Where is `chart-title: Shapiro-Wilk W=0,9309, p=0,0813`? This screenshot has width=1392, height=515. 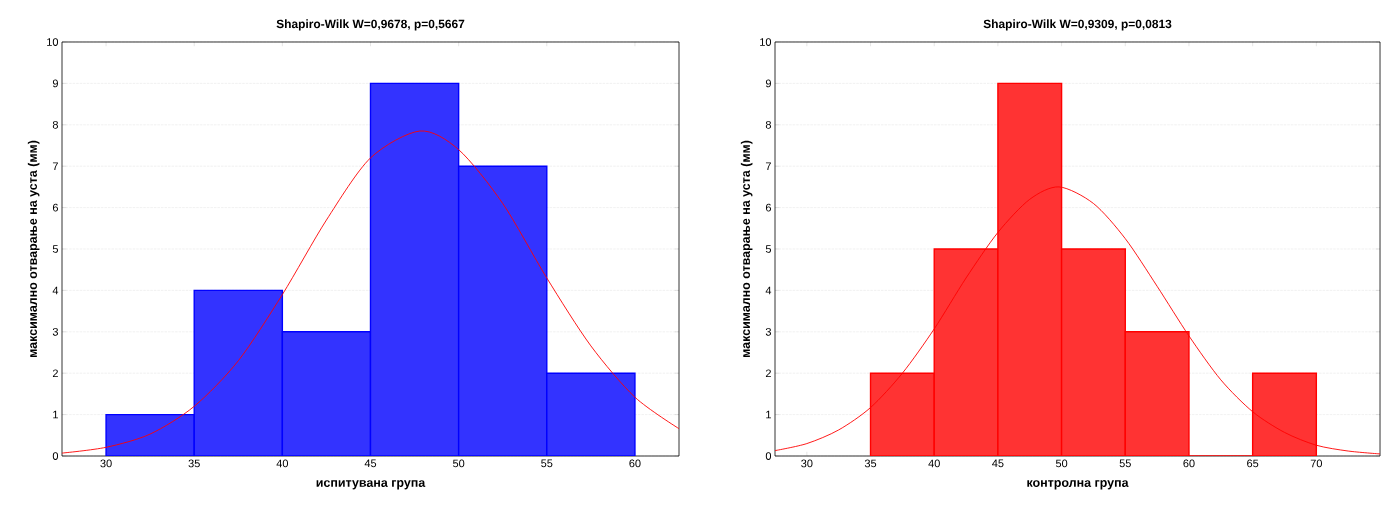 chart-title: Shapiro-Wilk W=0,9309, p=0,0813 is located at coordinates (1077, 25).